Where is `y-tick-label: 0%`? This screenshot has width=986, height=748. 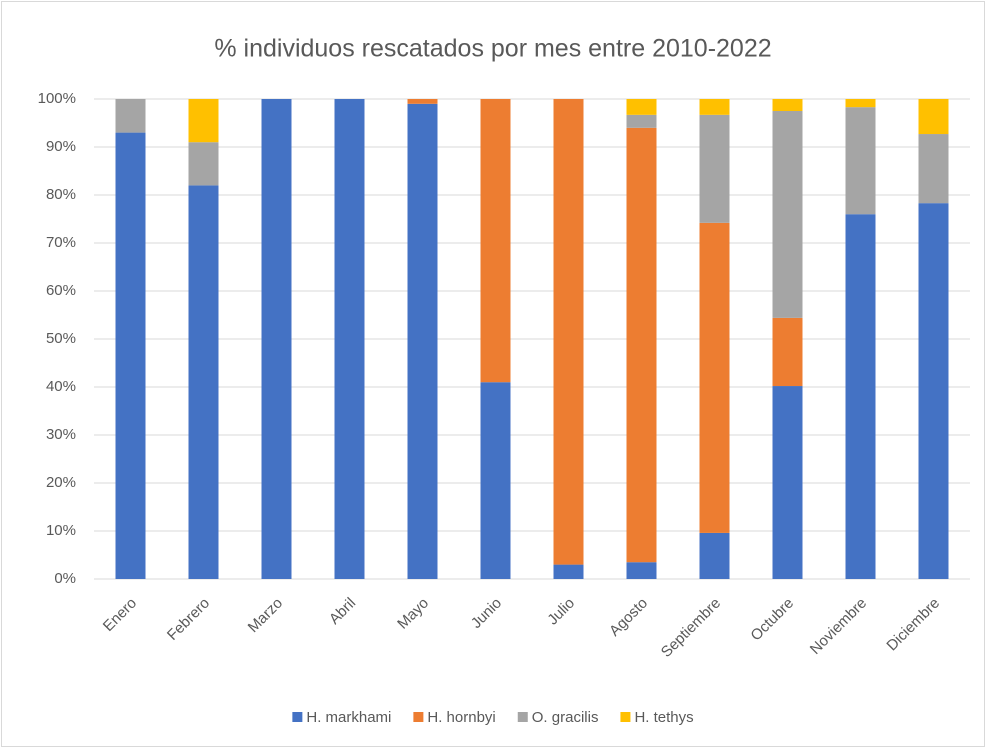 y-tick-label: 0% is located at coordinates (65, 578).